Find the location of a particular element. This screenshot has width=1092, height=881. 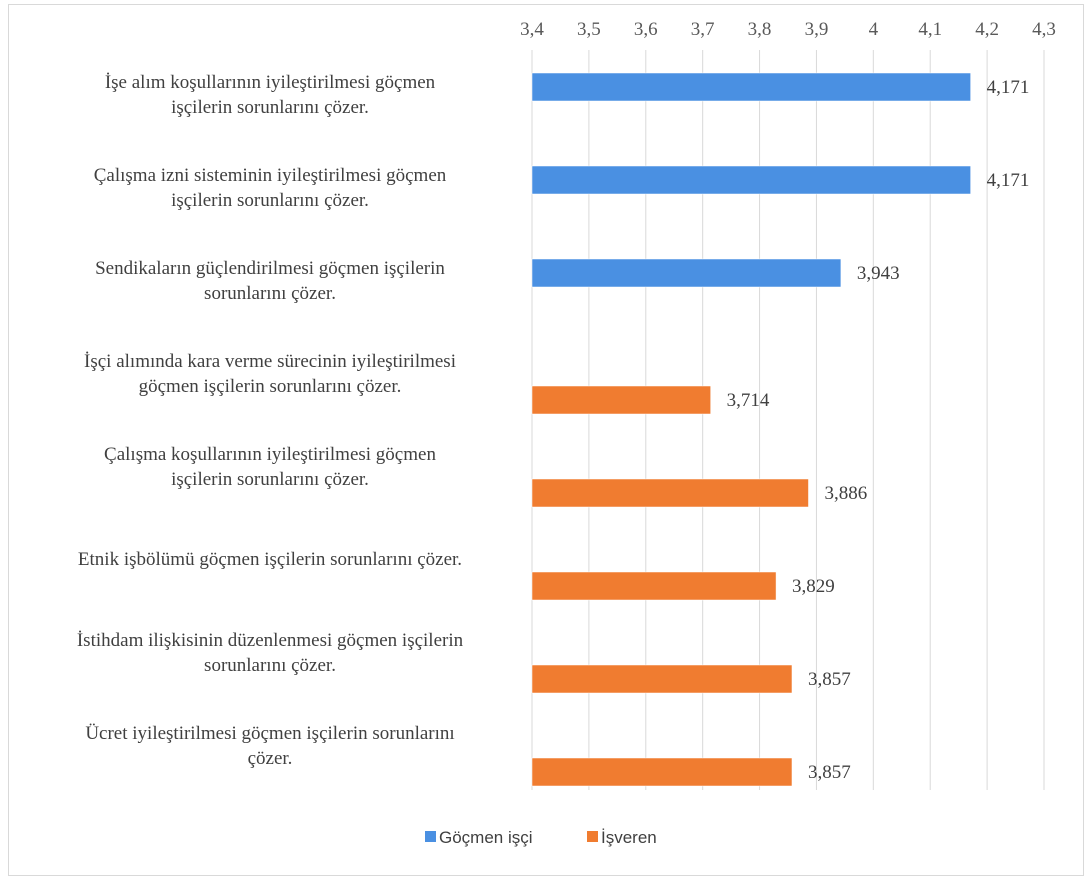

x-tick-label: 3,8 is located at coordinates (760, 29).